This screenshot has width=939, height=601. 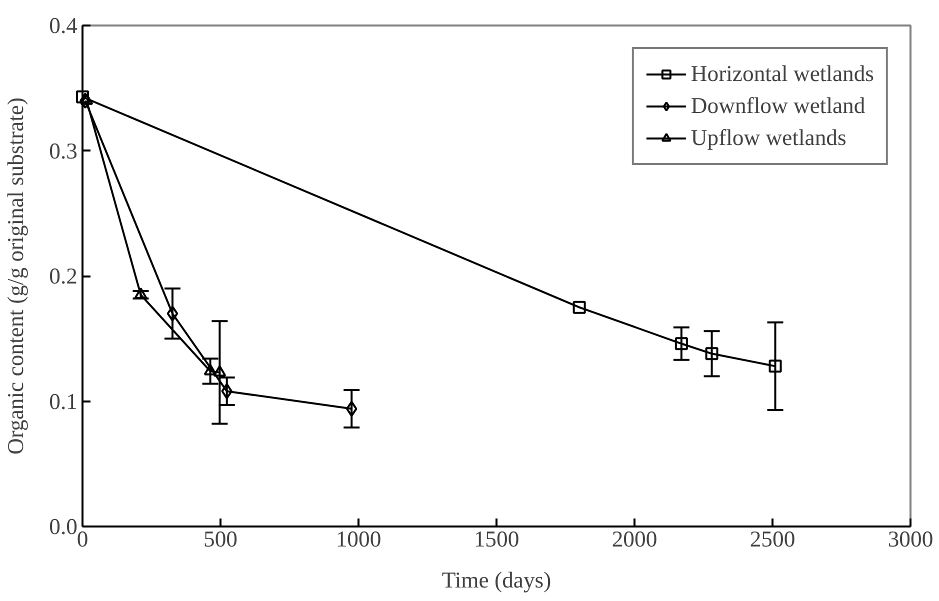 I want to click on y-tick-label: 0.2, so click(x=63, y=276).